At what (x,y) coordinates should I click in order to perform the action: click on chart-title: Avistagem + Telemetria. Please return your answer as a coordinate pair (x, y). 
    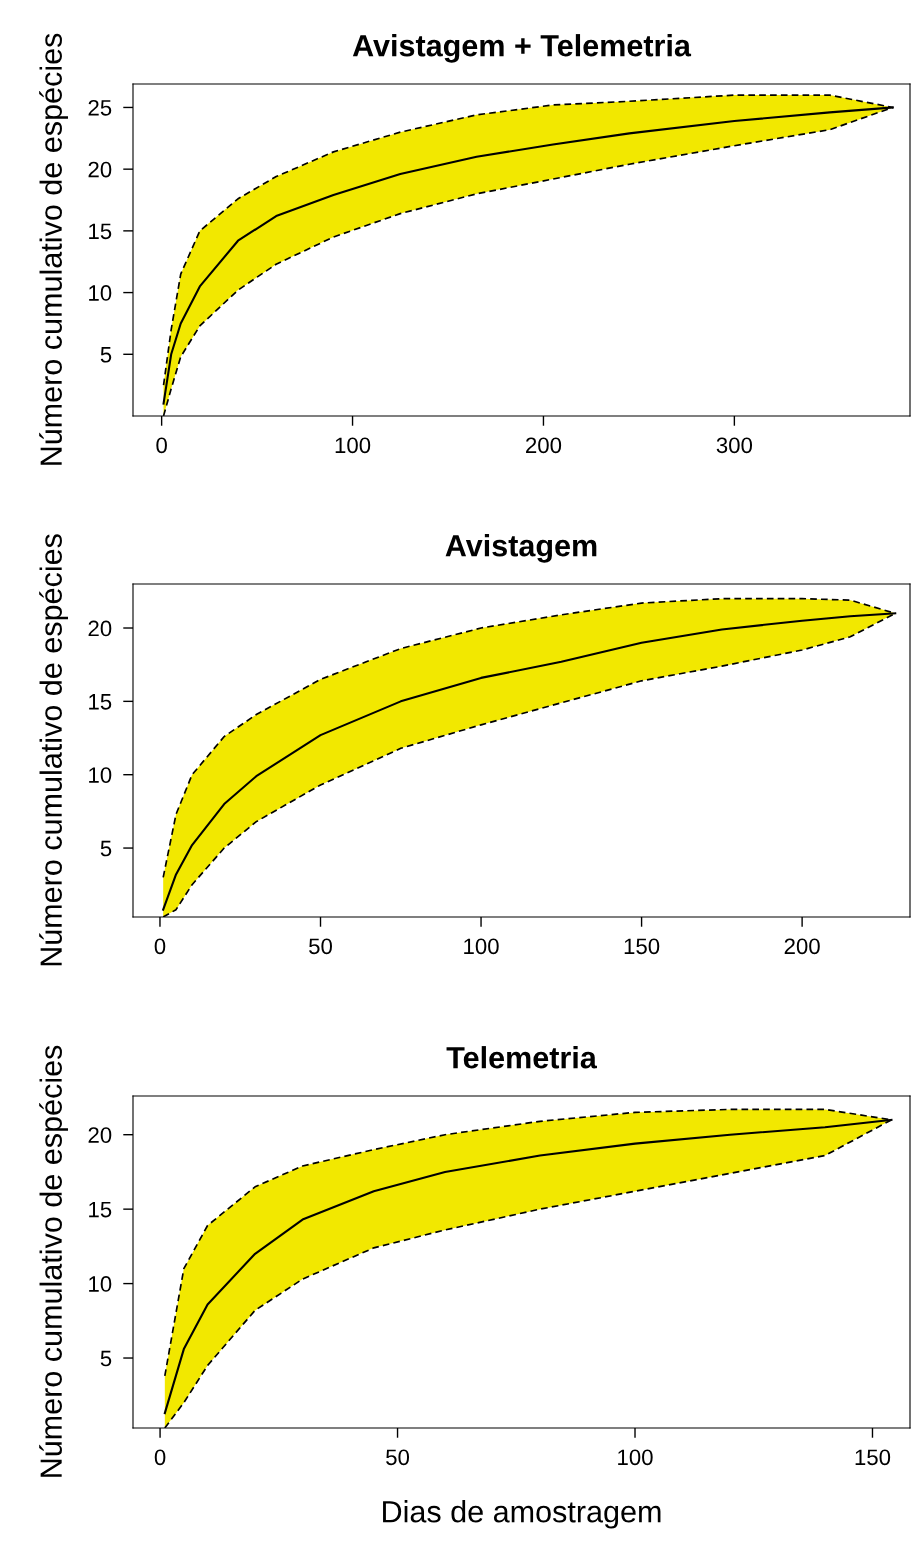
    Looking at the image, I should click on (522, 48).